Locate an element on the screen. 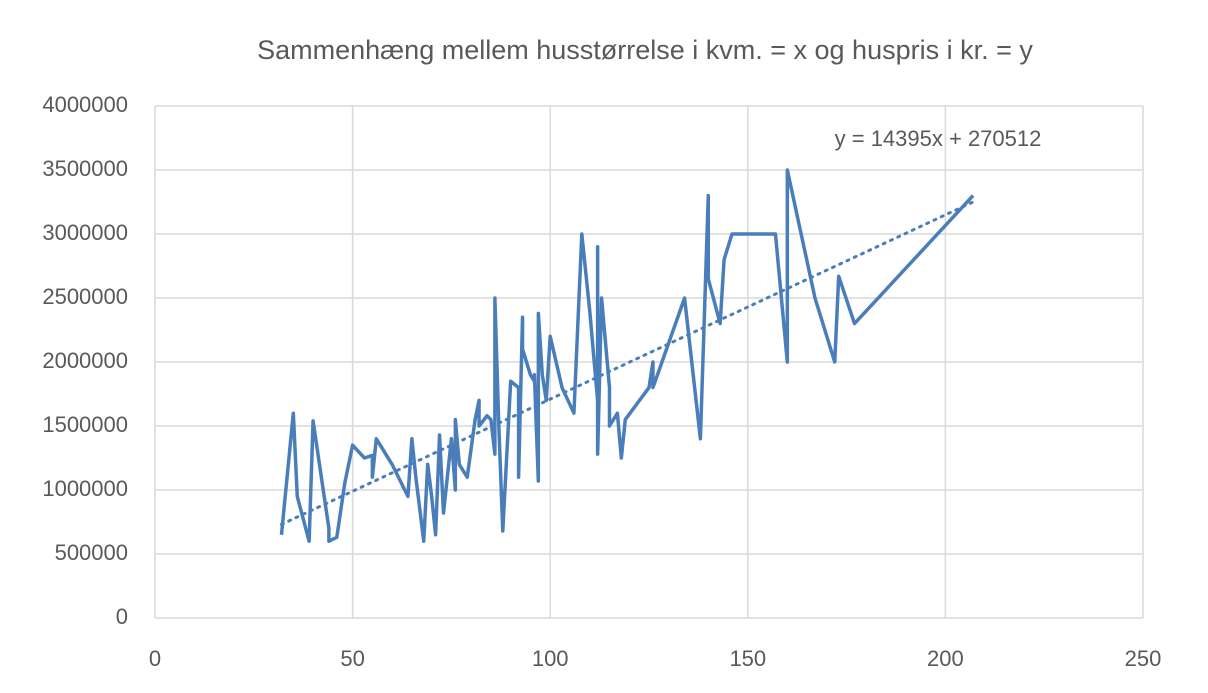 This screenshot has height=693, width=1208. y-tick-label: 0 is located at coordinates (122, 616).